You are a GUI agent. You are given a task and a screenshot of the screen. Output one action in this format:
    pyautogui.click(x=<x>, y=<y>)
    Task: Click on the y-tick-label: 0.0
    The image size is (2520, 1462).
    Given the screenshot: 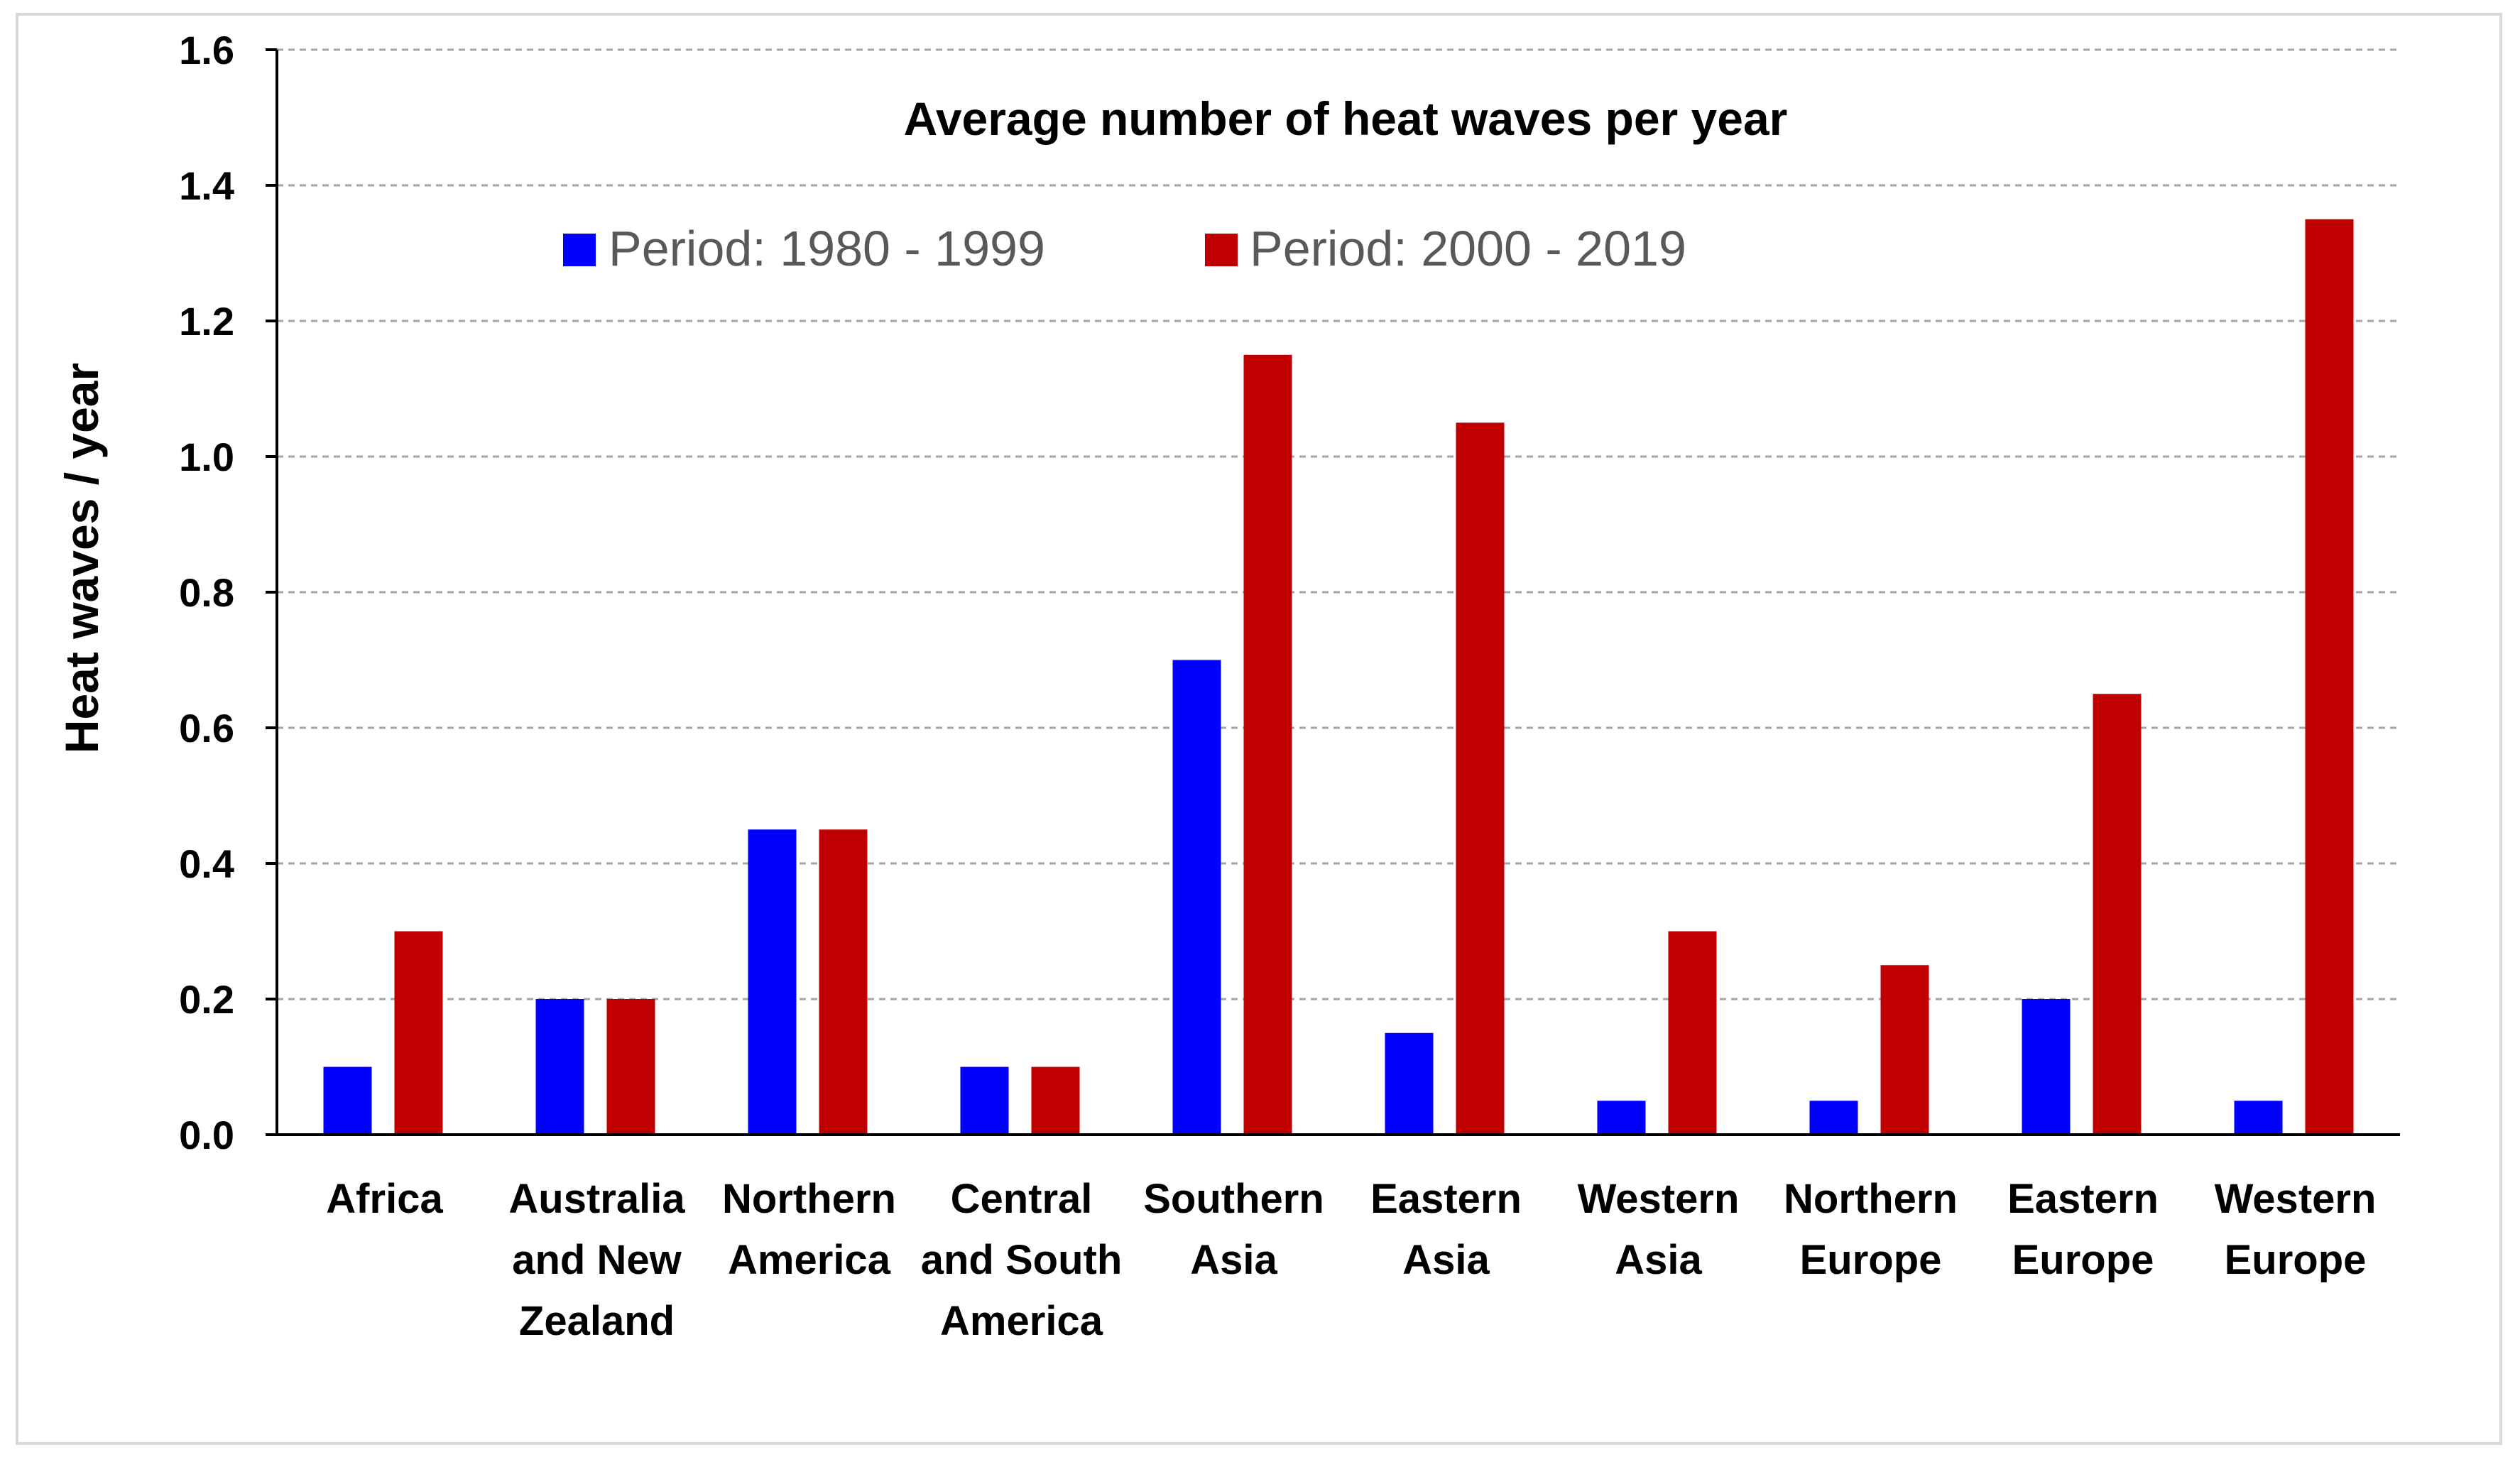 What is the action you would take?
    pyautogui.click(x=207, y=1135)
    